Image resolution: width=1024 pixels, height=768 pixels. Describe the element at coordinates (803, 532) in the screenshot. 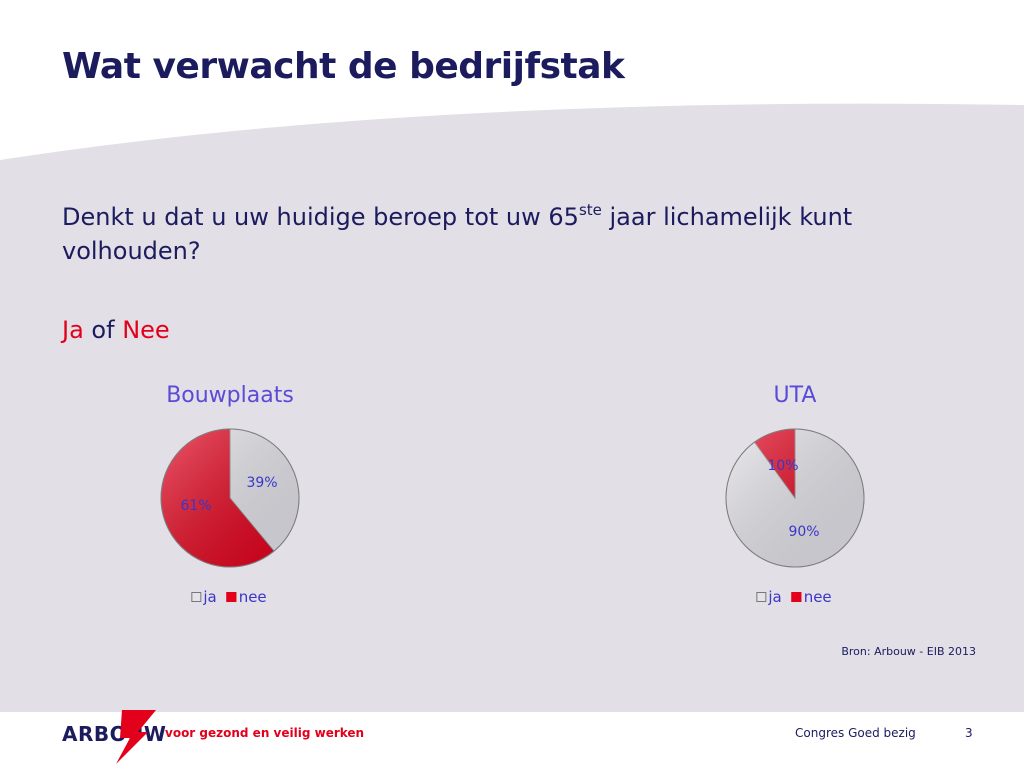

I see `pie-label-ja: 90%` at that location.